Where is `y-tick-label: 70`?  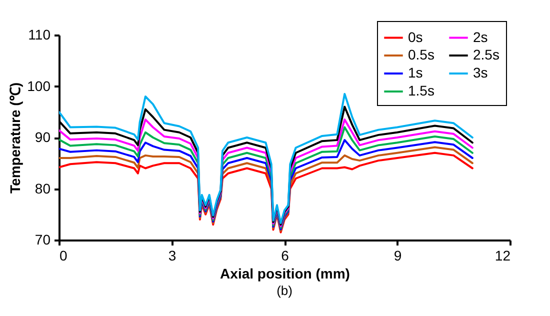
y-tick-label: 70 is located at coordinates (42, 240).